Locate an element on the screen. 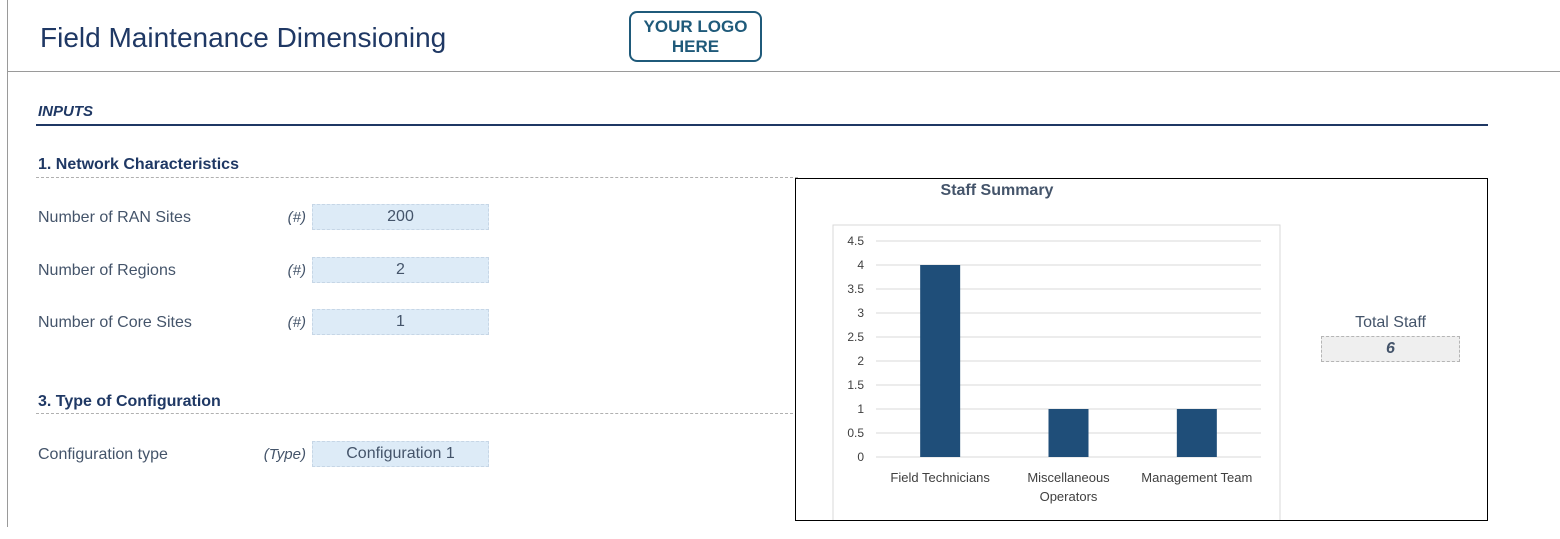 The height and width of the screenshot is (539, 1560). field-unit-configuration-type: (Type) is located at coordinates (284, 454).